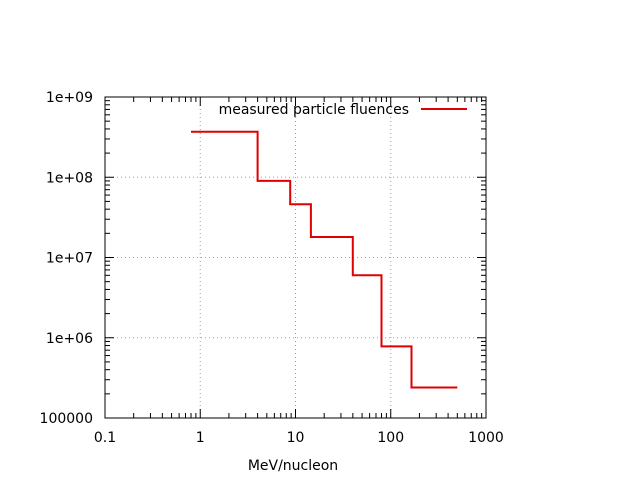  I want to click on y-tick-label: 1e+08, so click(69, 178).